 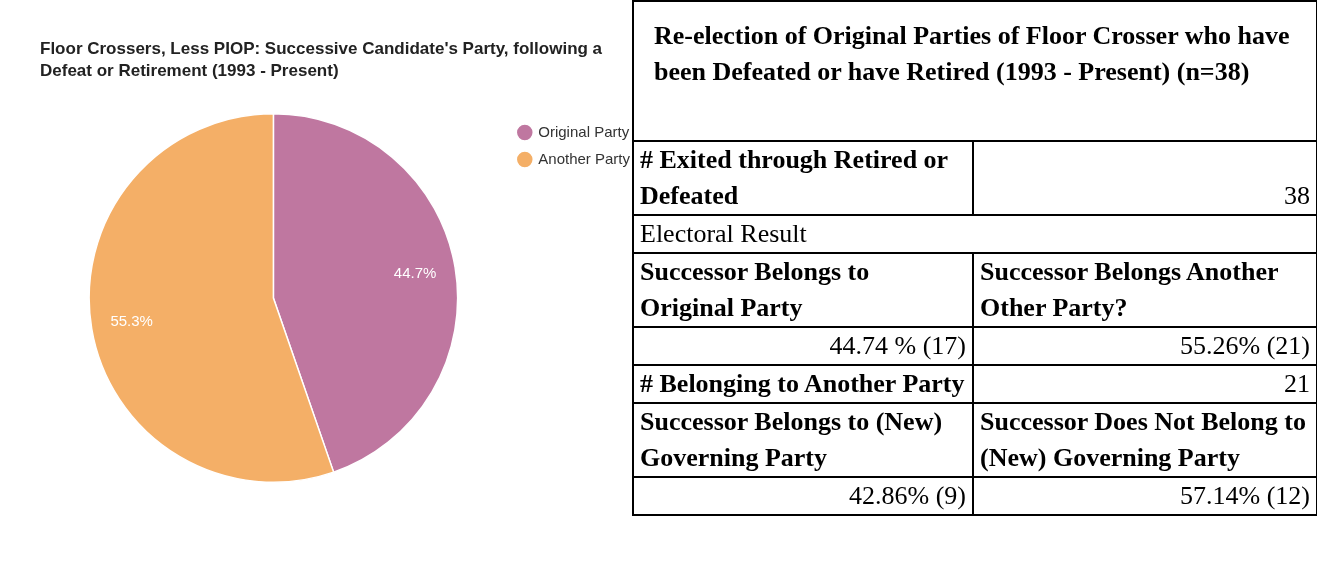 What do you see at coordinates (131, 320) in the screenshot?
I see `data-label: 55.3%` at bounding box center [131, 320].